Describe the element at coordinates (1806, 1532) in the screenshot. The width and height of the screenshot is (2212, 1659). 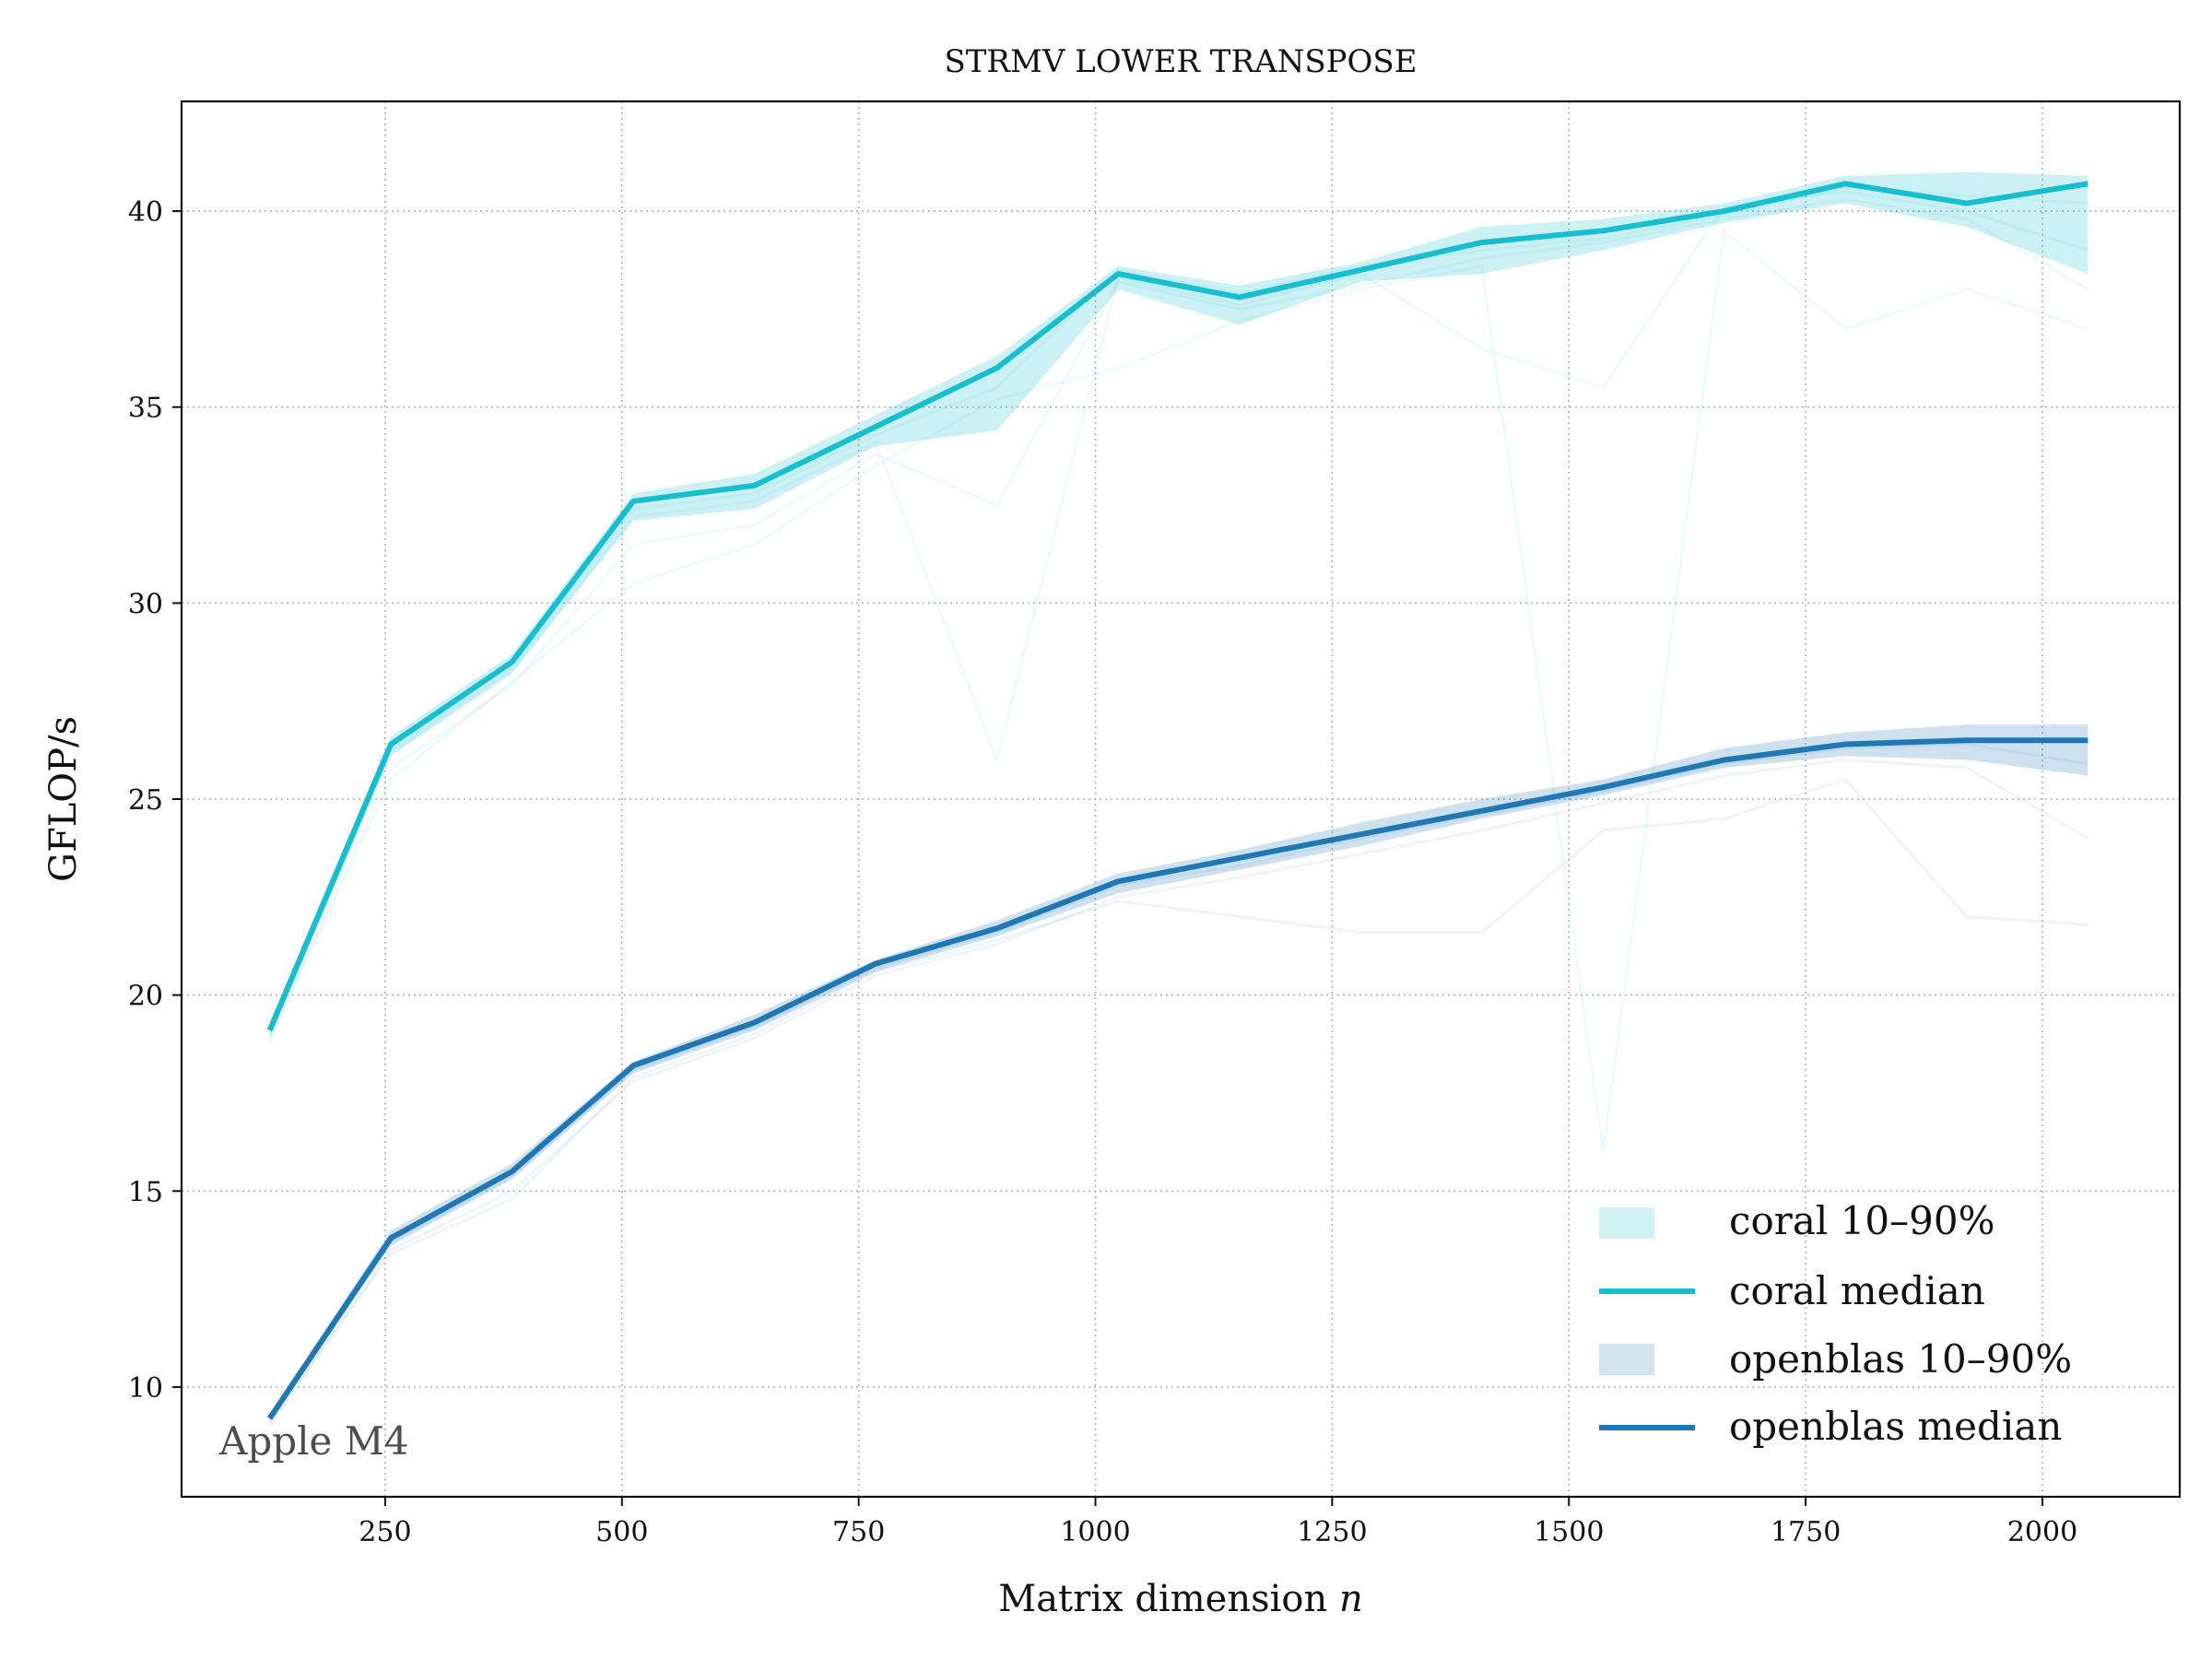
I see `x-tick-label: 1750` at that location.